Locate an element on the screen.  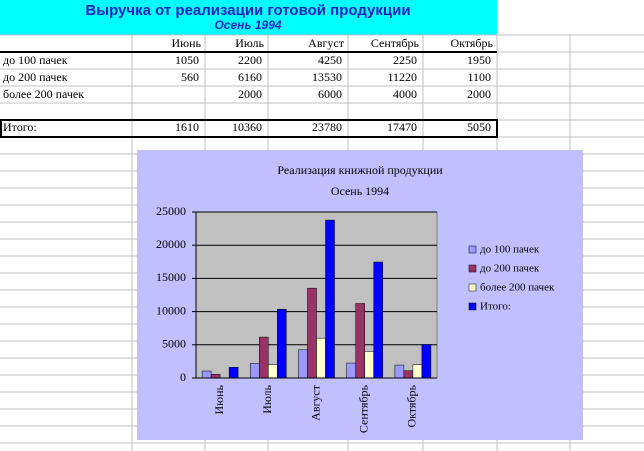
cell-value: 6000 is located at coordinates (330, 94).